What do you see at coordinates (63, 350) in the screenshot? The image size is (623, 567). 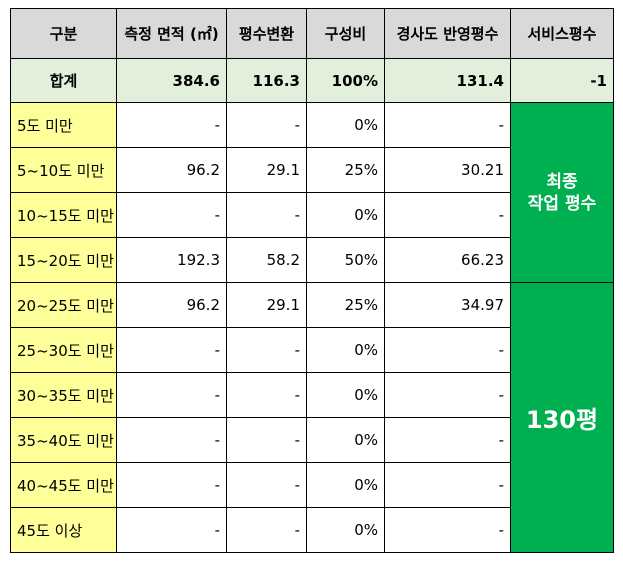 I see `row-label: 25~30도 미만` at bounding box center [63, 350].